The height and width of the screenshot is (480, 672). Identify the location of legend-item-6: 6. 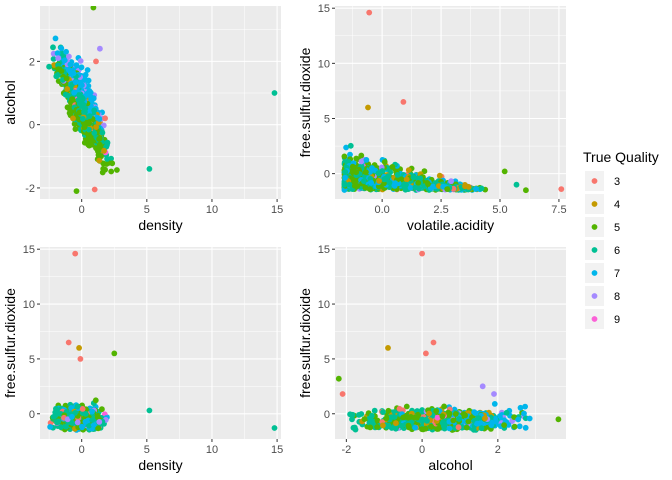
(602, 250).